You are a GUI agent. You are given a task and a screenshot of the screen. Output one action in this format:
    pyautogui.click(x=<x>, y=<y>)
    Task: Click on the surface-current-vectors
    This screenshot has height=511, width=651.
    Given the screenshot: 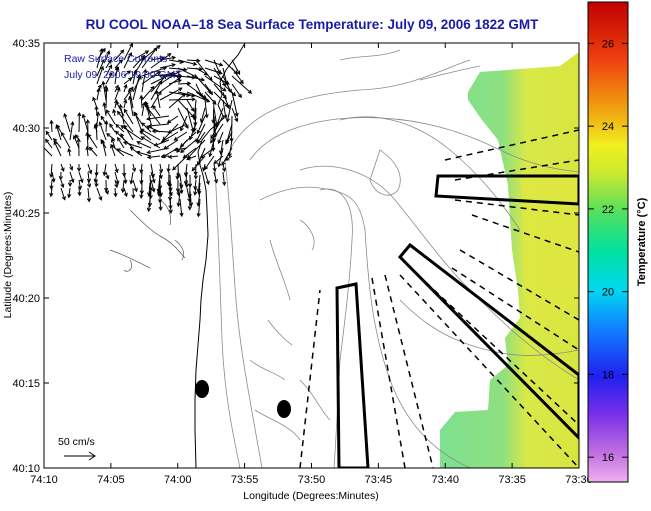 What is the action you would take?
    pyautogui.click(x=148, y=130)
    